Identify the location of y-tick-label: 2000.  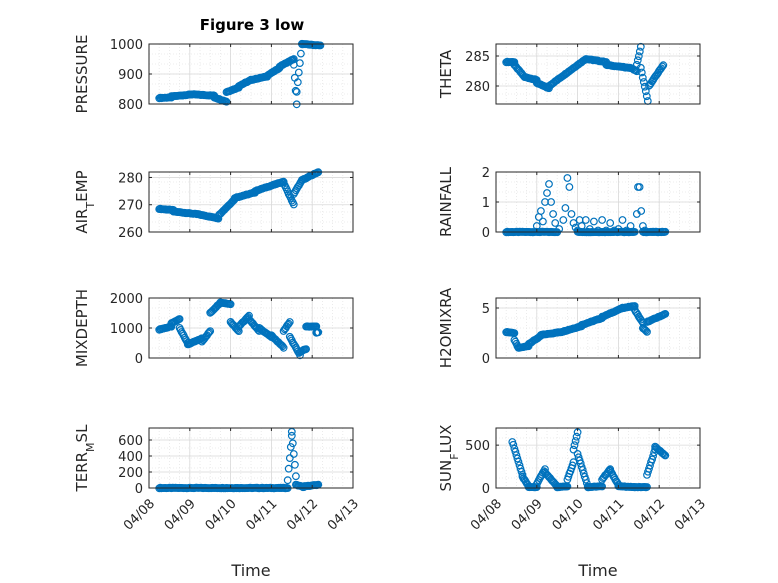
(126, 299).